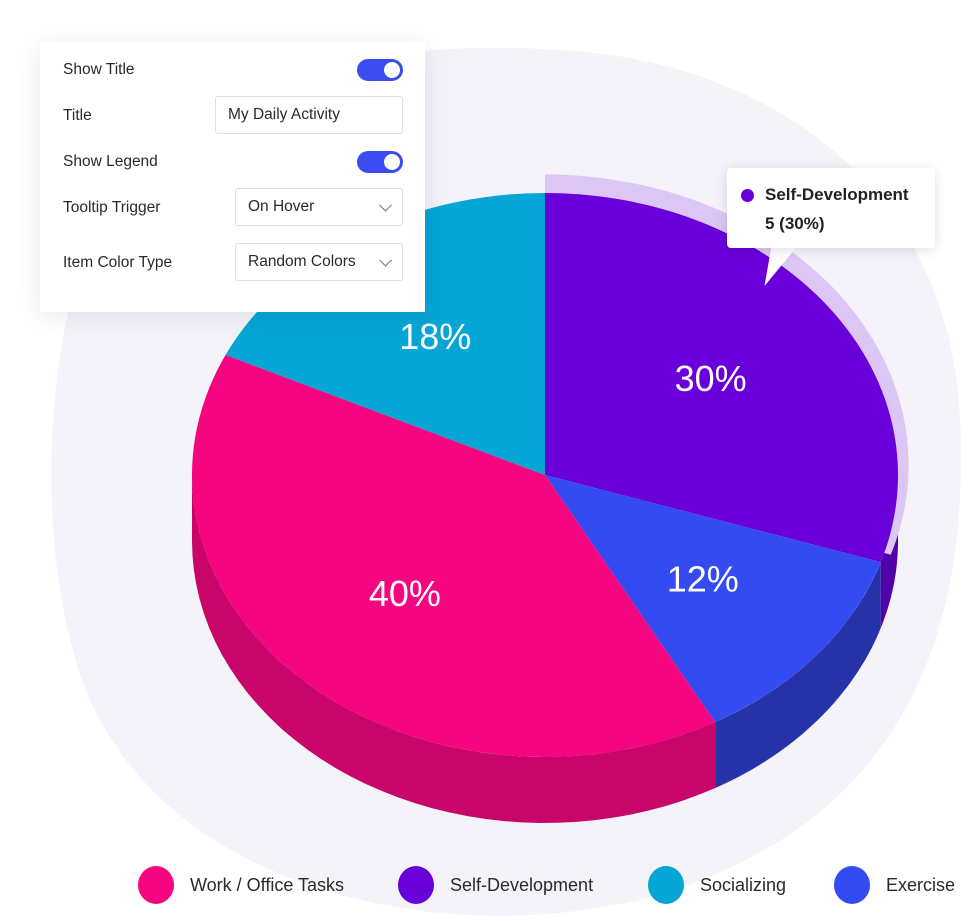 The image size is (977, 921). I want to click on tooltip-trigger-value: On Hover, so click(281, 206).